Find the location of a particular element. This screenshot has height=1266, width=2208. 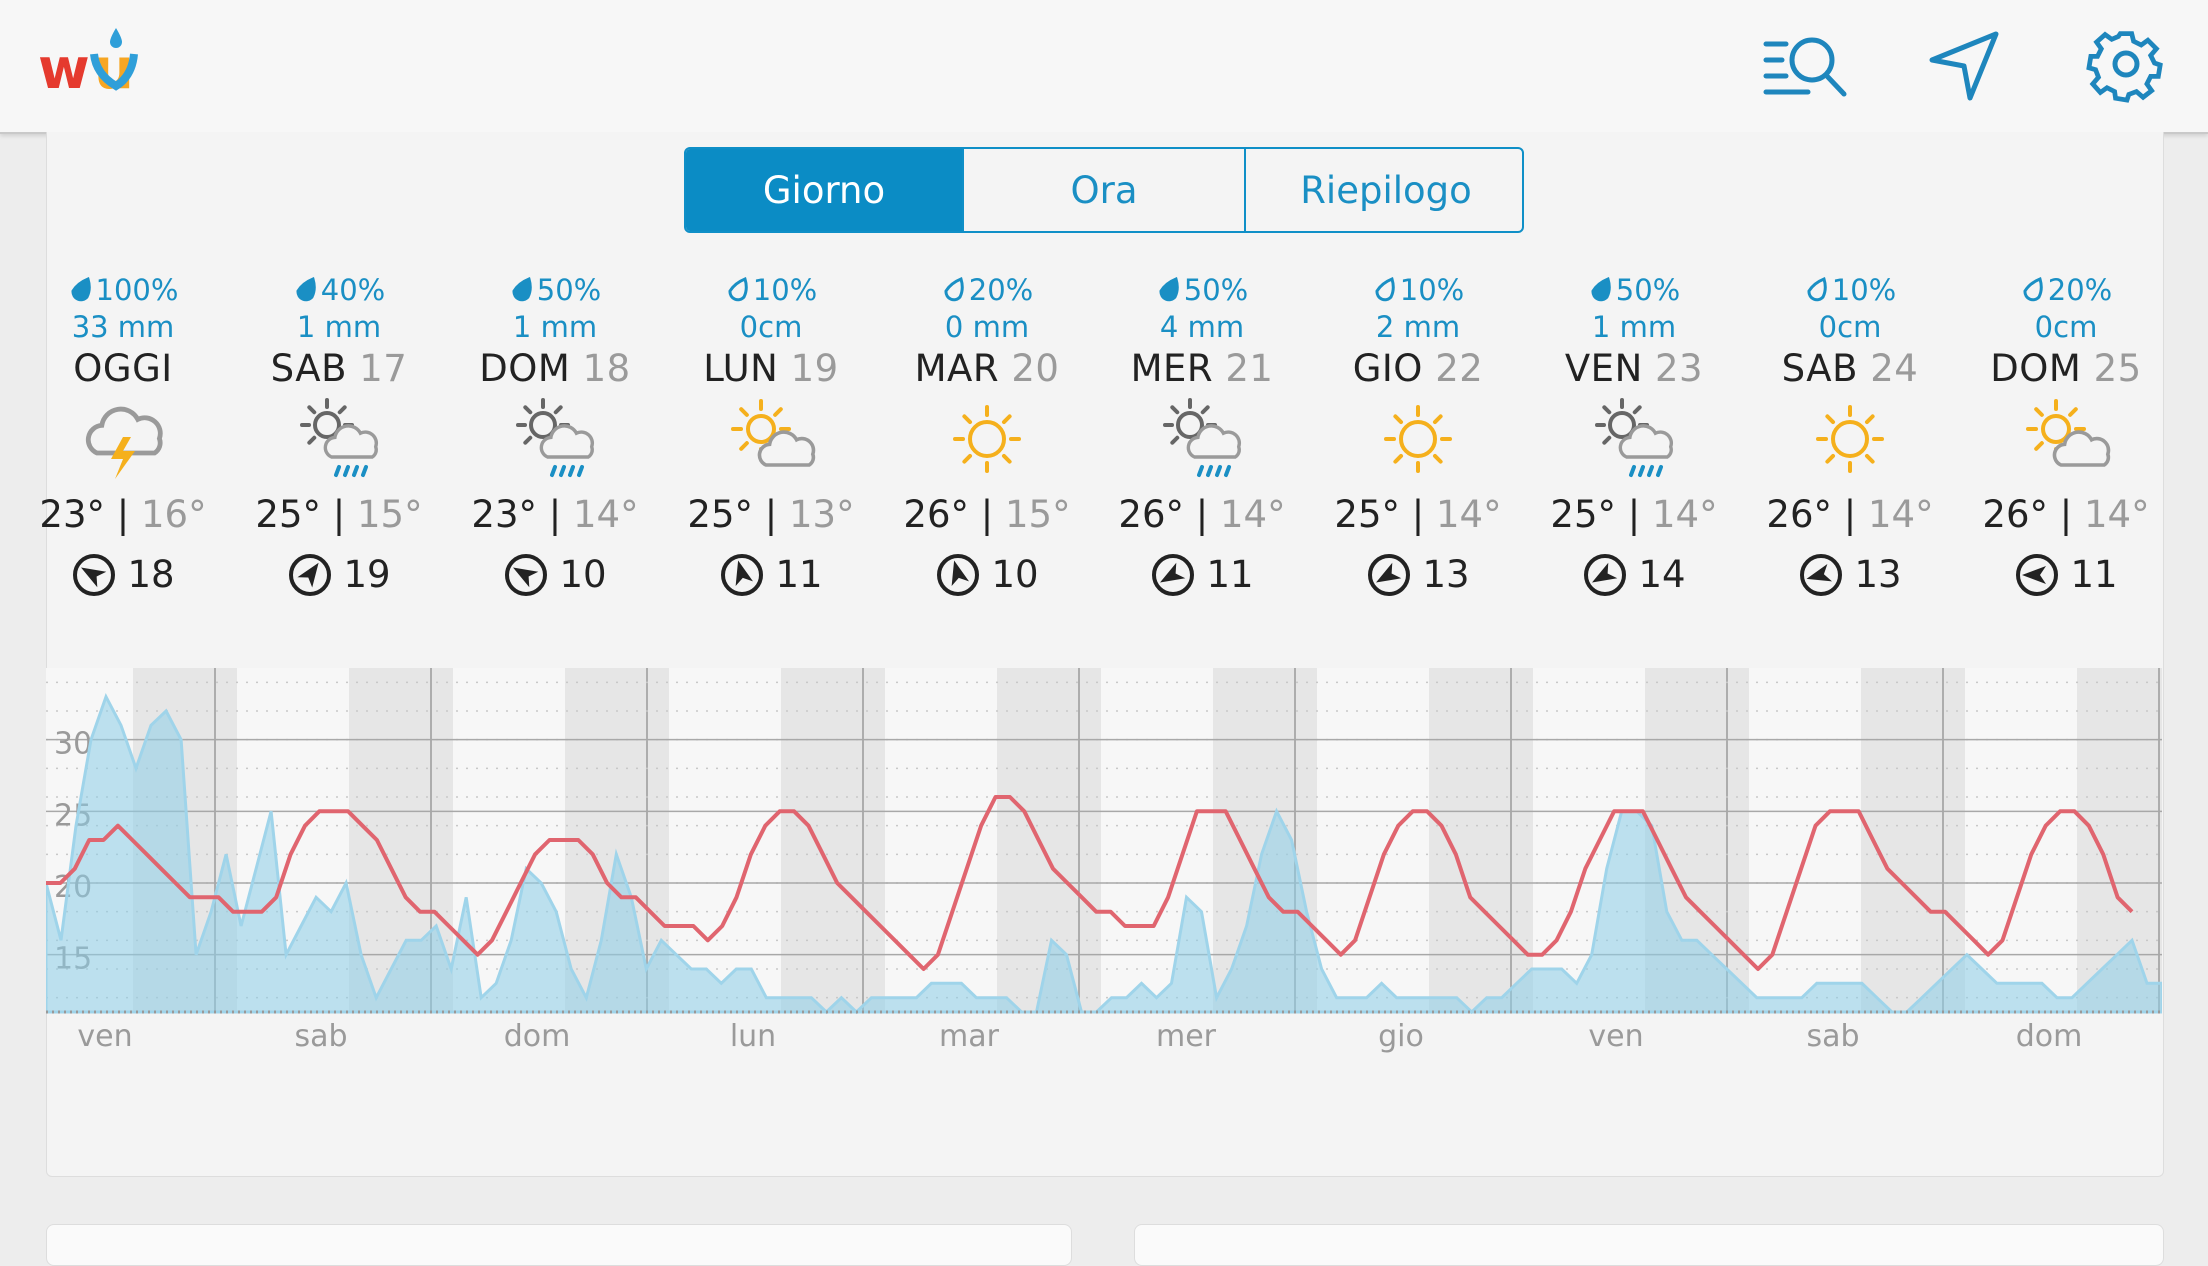

wu-logo: w u is located at coordinates (90, 64).